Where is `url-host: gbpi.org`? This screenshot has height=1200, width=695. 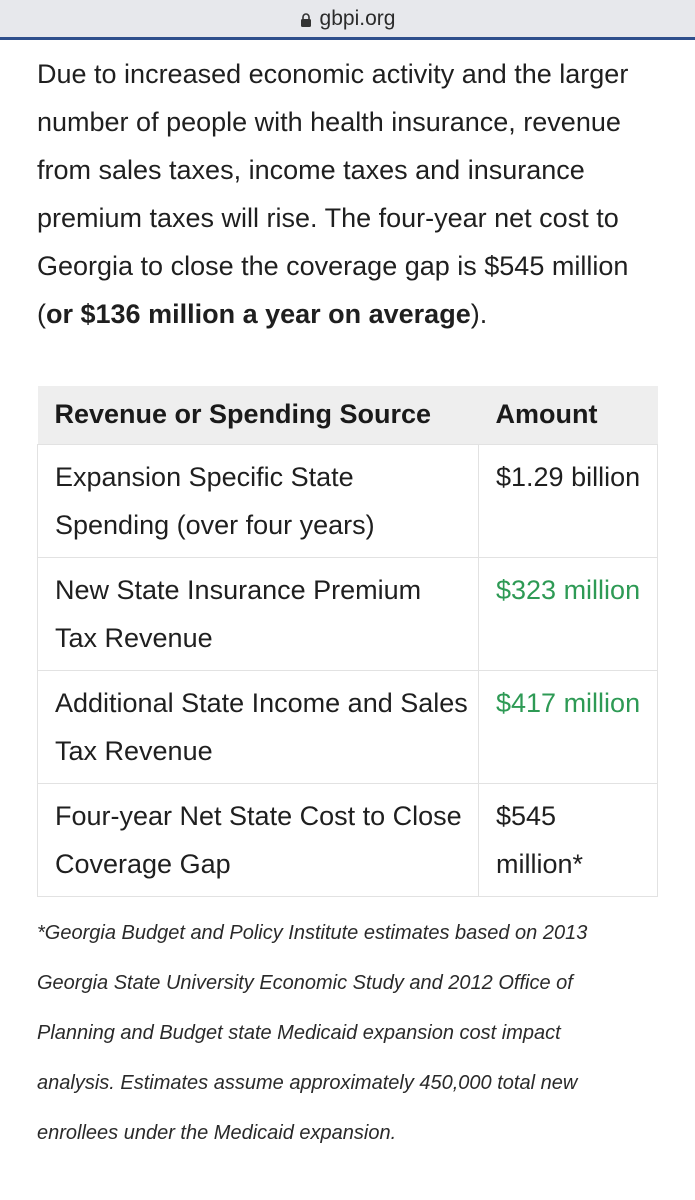
url-host: gbpi.org is located at coordinates (357, 18).